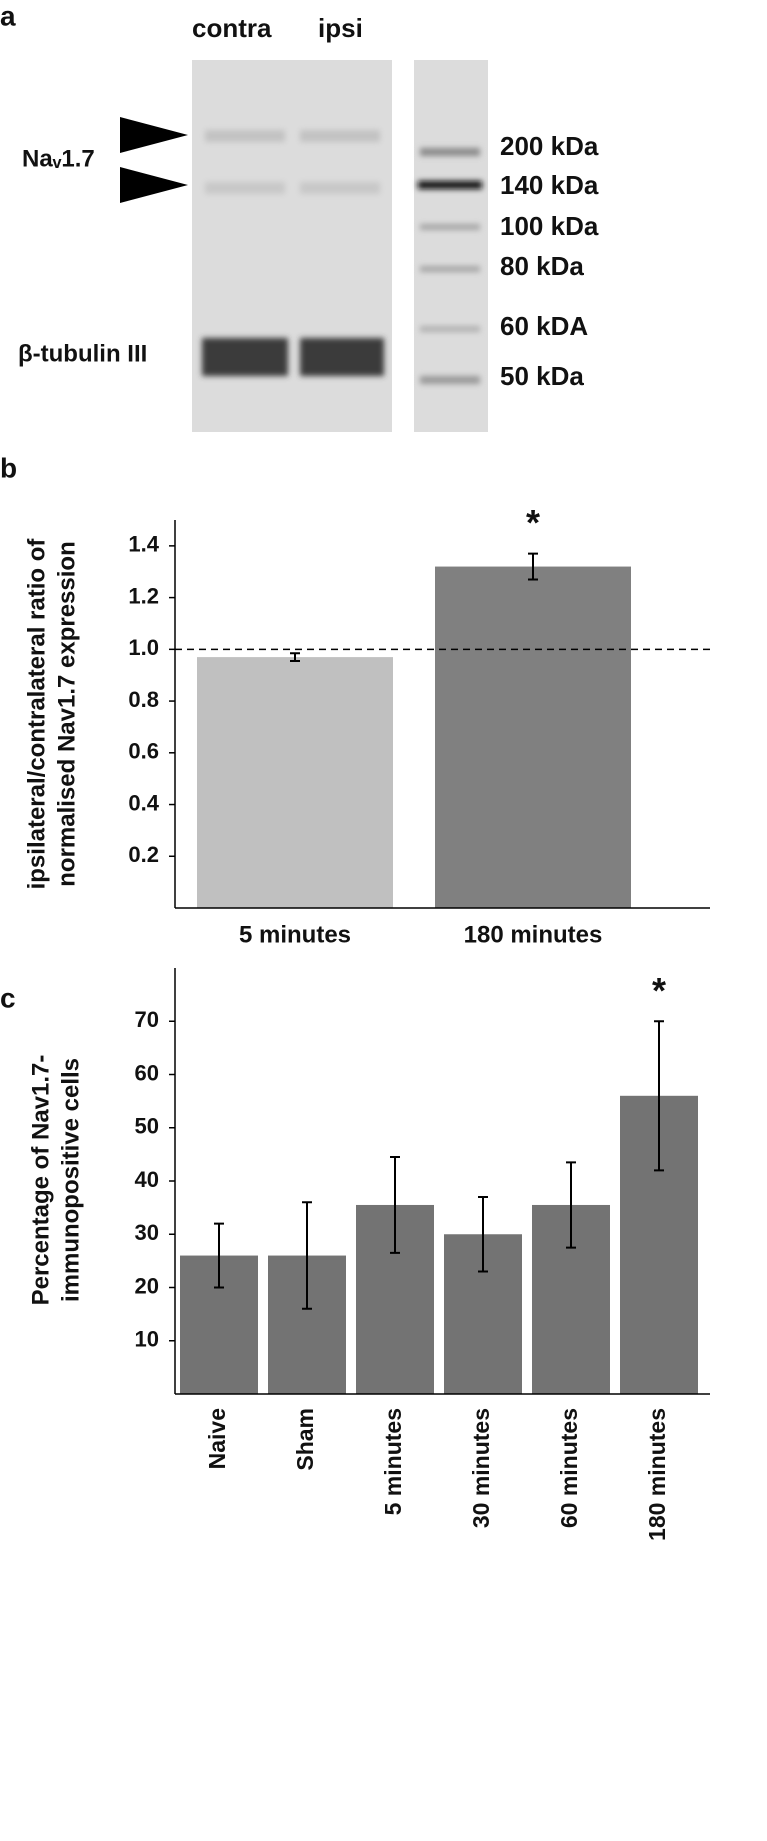 The height and width of the screenshot is (1841, 767). I want to click on panel-label: c, so click(8, 997).